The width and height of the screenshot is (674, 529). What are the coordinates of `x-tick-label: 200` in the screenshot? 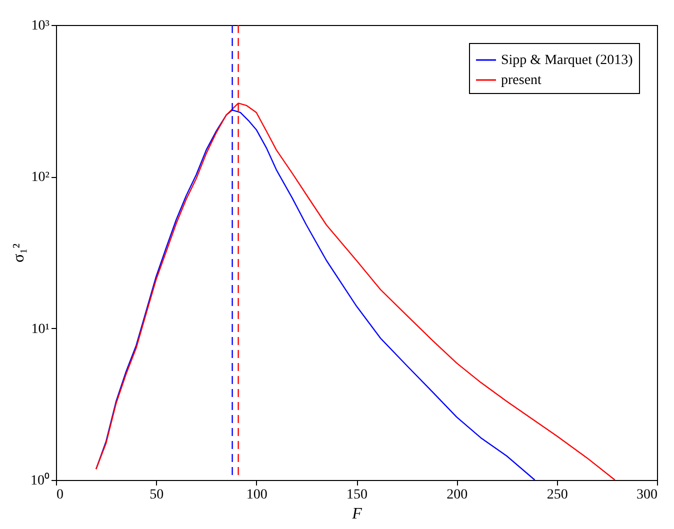 It's located at (457, 495).